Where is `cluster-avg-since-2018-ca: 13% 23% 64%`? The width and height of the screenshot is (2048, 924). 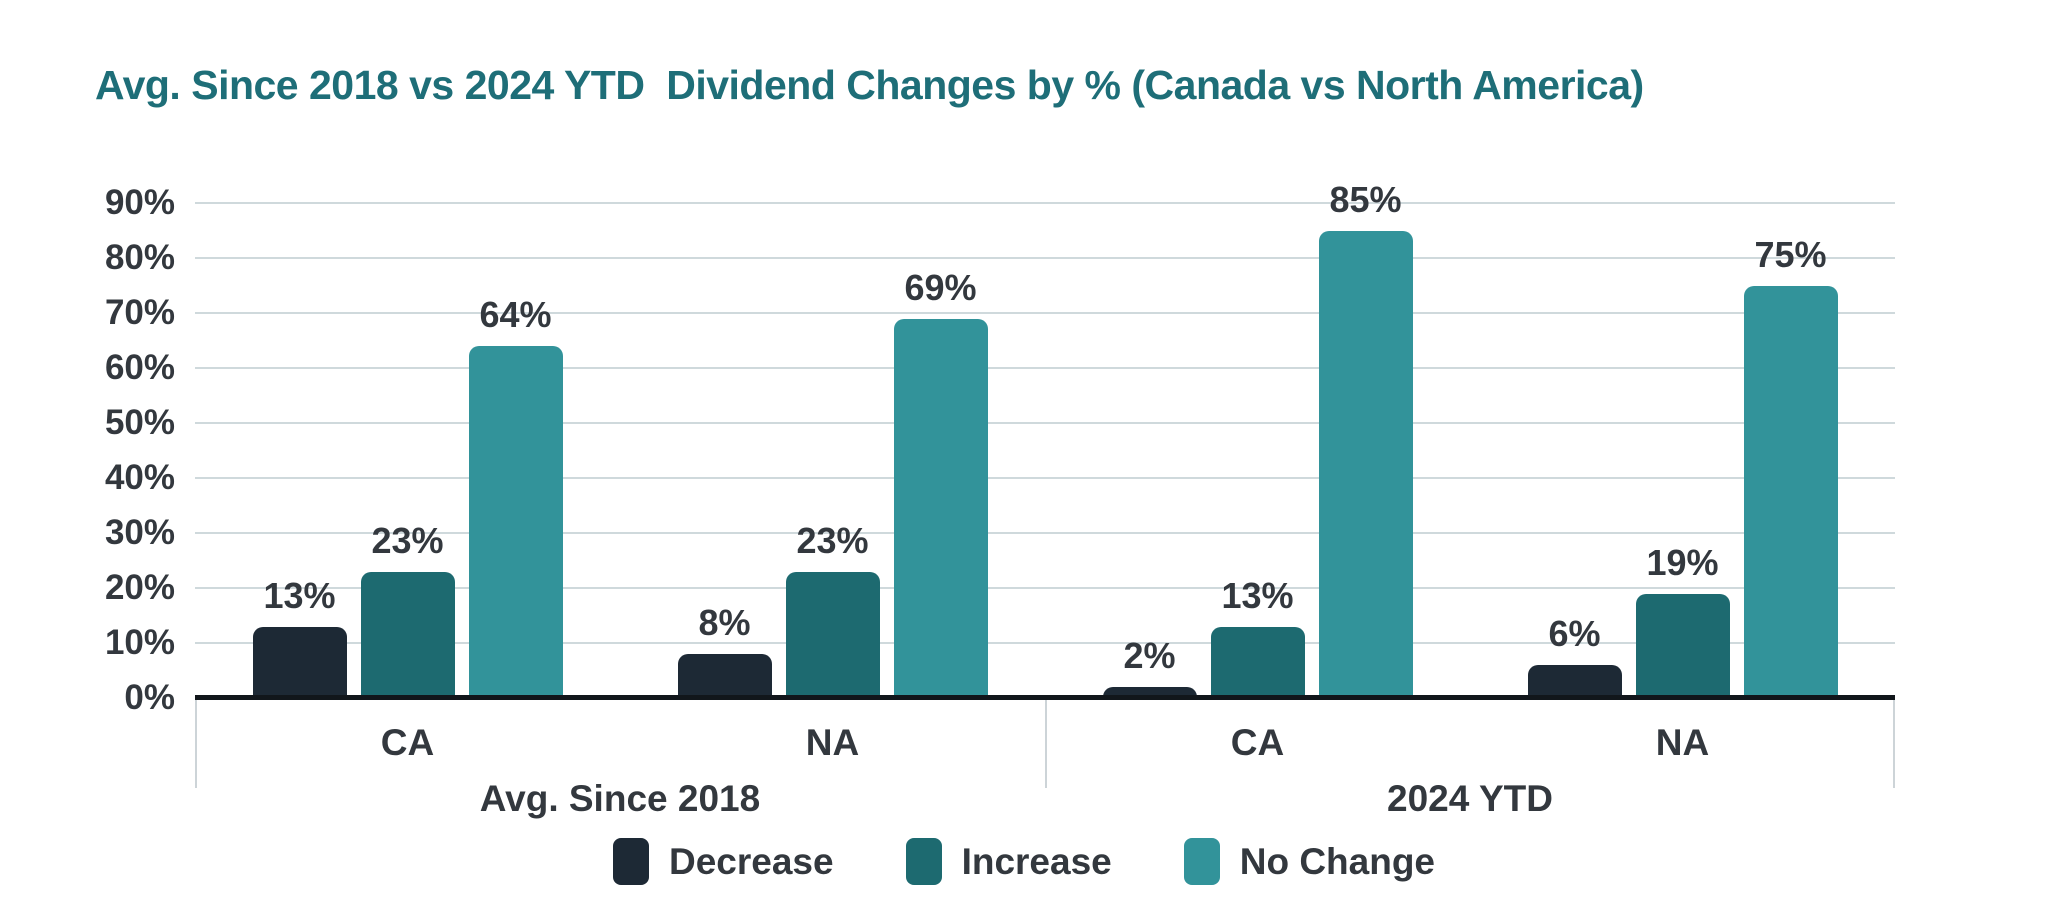 cluster-avg-since-2018-ca: 13% 23% 64% is located at coordinates (407, 450).